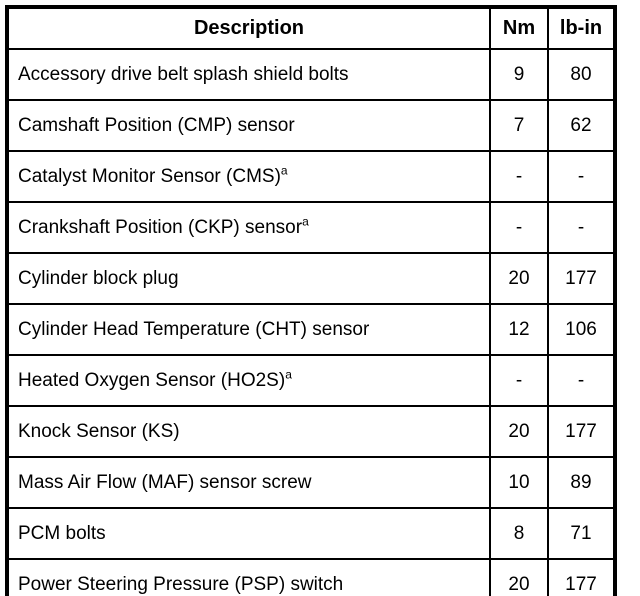  What do you see at coordinates (181, 584) in the screenshot?
I see `description-text: Power Steering Pressure (PSP) switch` at bounding box center [181, 584].